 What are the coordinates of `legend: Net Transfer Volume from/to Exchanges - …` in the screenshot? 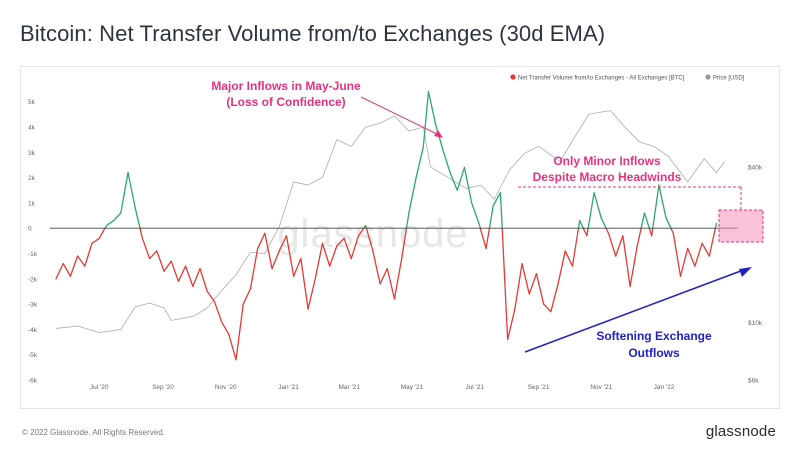 It's located at (627, 78).